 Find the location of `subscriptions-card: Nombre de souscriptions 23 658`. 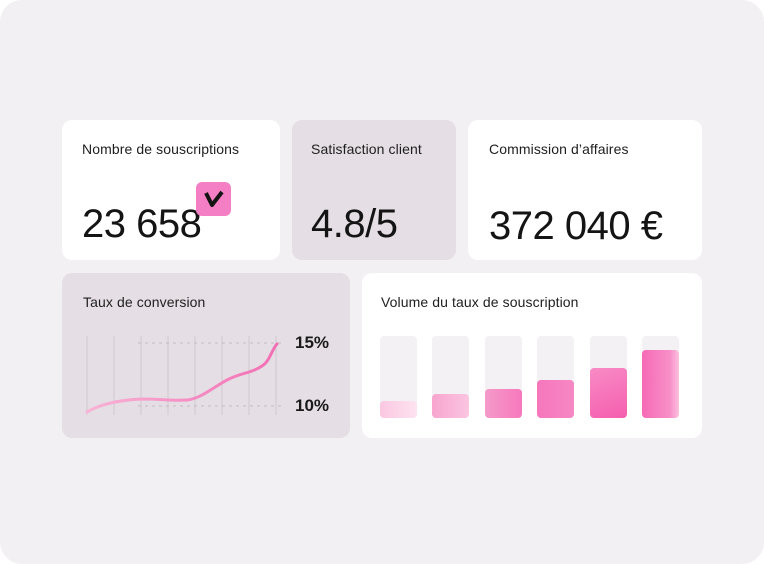

subscriptions-card: Nombre de souscriptions 23 658 is located at coordinates (171, 190).